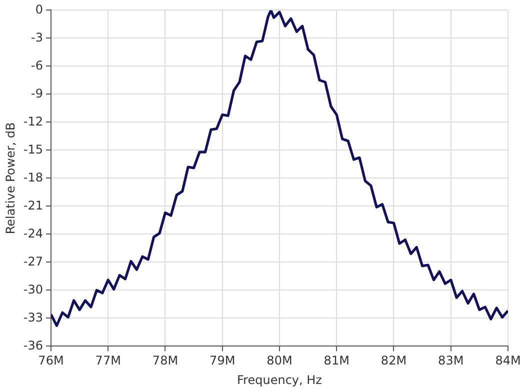 This screenshot has width=524, height=392. I want to click on y-tick-label: -27, so click(33, 261).